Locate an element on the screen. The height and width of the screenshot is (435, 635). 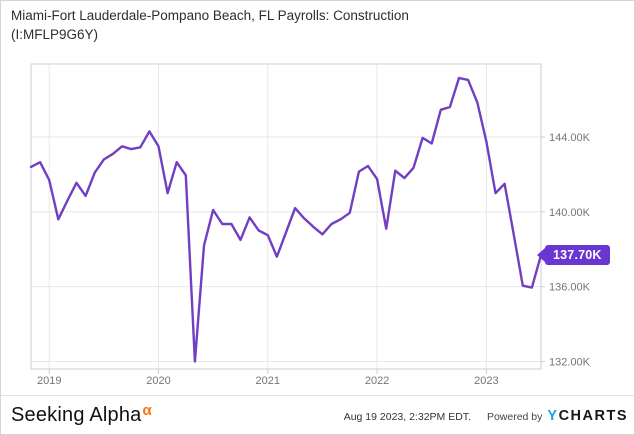
x-axis-tick-label: 2023 is located at coordinates (486, 381).